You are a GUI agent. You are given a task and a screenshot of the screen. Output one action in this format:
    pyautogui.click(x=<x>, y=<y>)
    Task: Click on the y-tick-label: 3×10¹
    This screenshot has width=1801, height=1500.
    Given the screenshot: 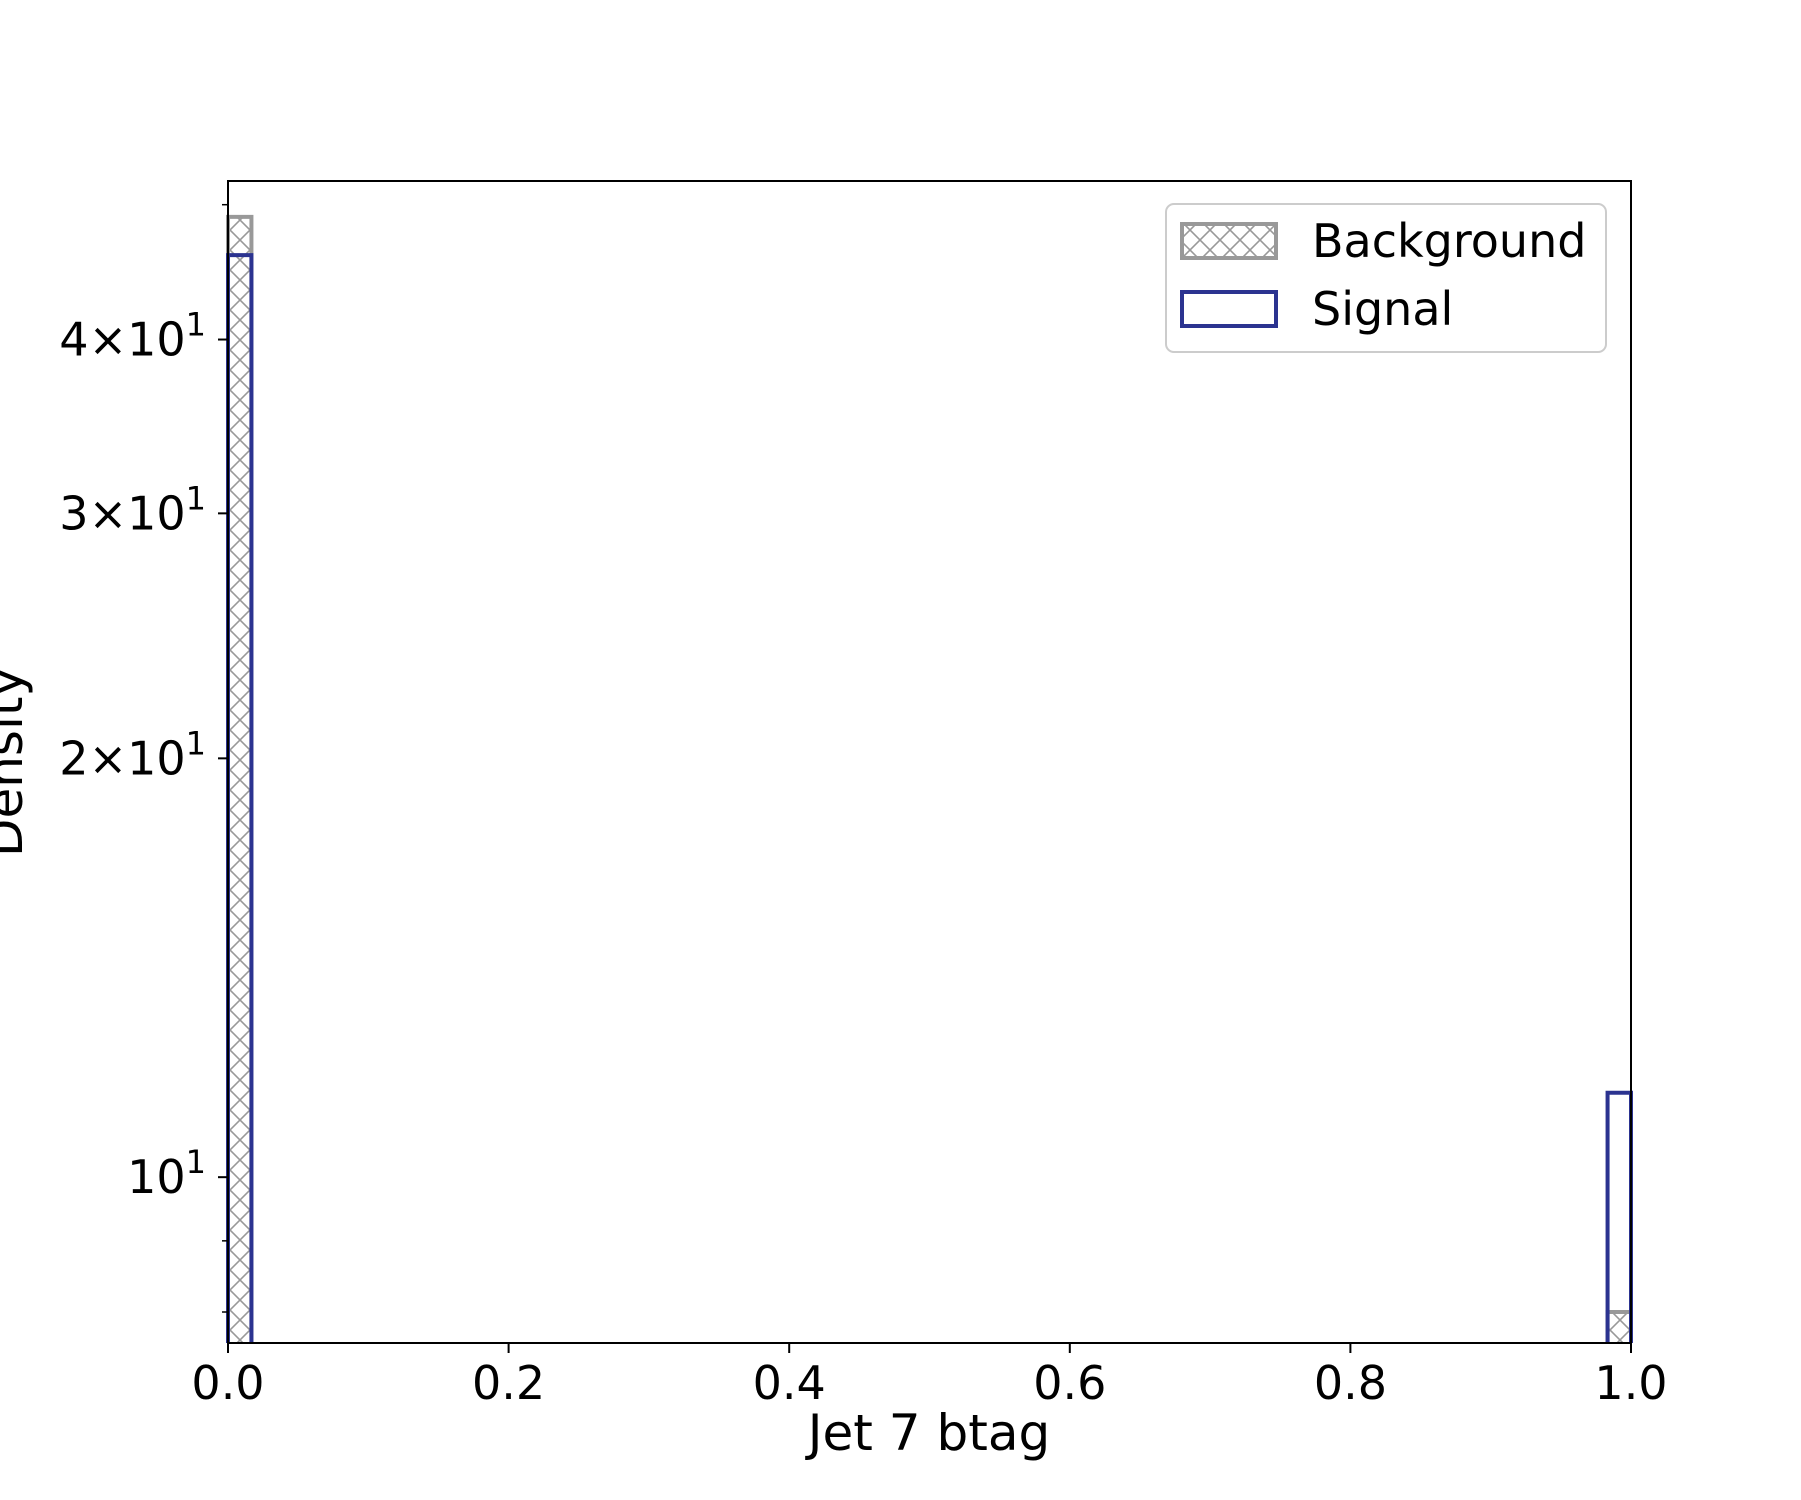 What is the action you would take?
    pyautogui.click(x=132, y=509)
    